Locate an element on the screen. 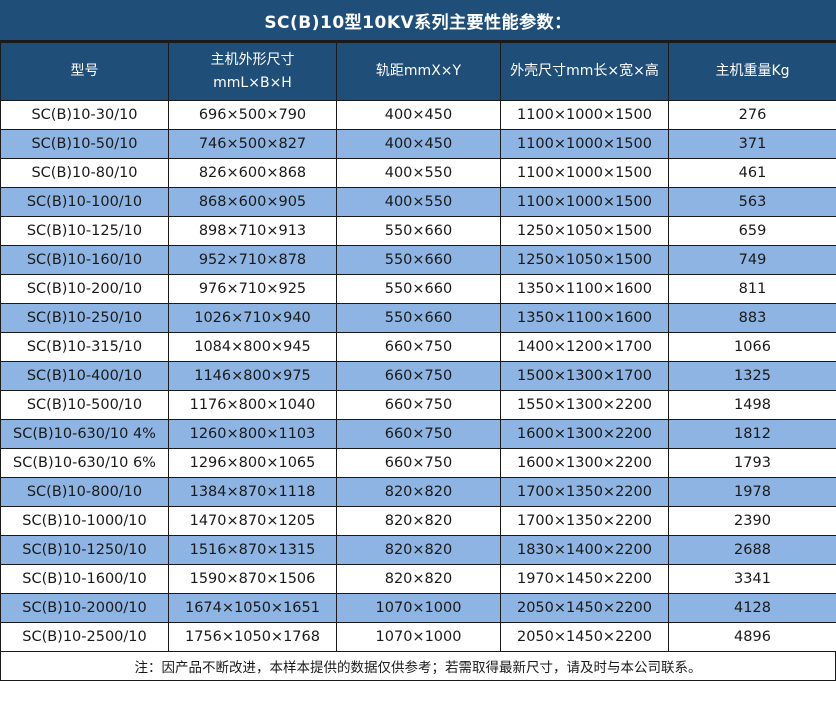  cell: 952×710×878 is located at coordinates (252, 260).